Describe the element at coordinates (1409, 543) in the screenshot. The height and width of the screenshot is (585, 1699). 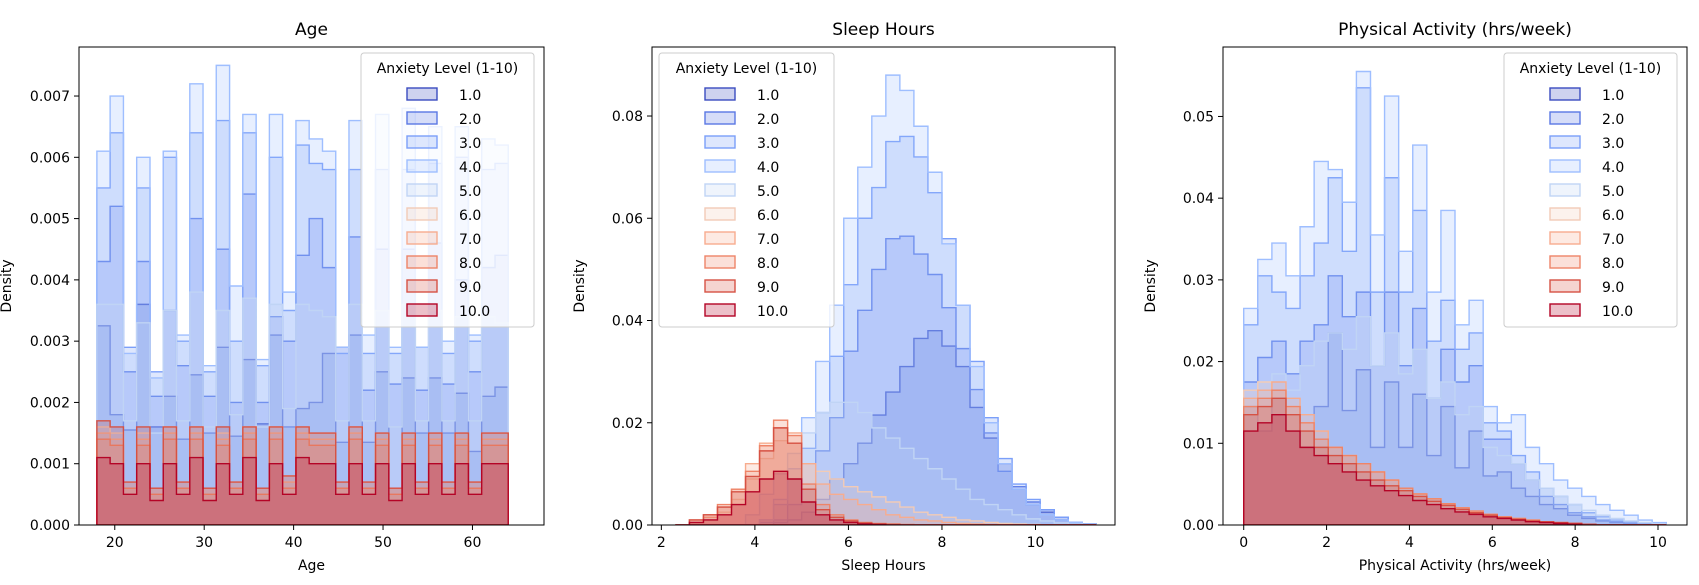
I see `x-tick-label: 4` at that location.